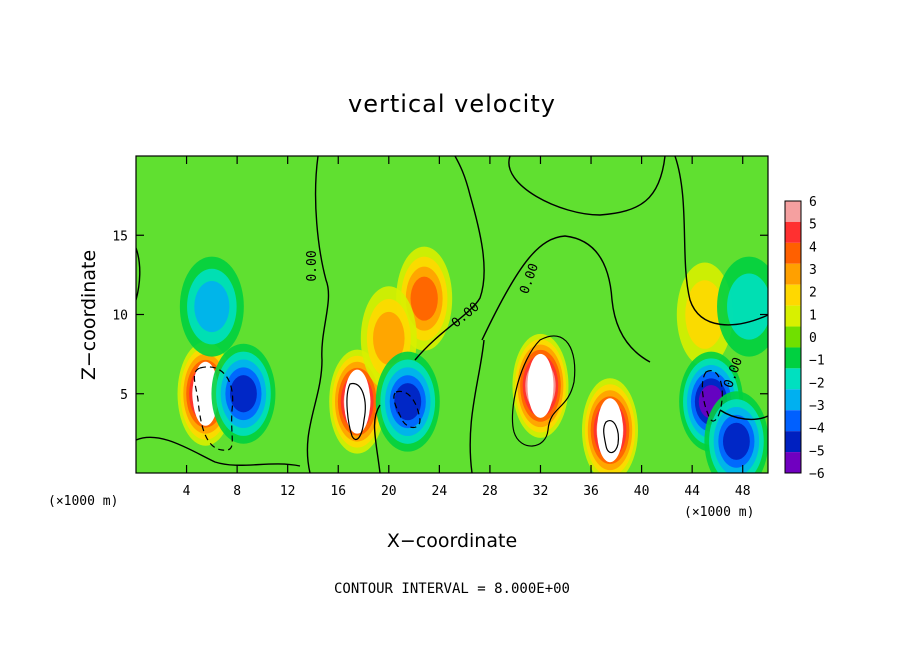 Image resolution: width=904 pixels, height=654 pixels. I want to click on x-tick-label: 44, so click(692, 491).